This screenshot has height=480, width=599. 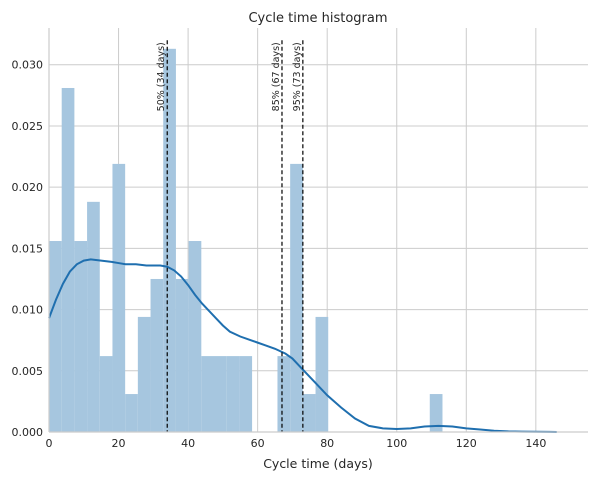 What do you see at coordinates (327, 443) in the screenshot?
I see `x-tick-label-4: 80` at bounding box center [327, 443].